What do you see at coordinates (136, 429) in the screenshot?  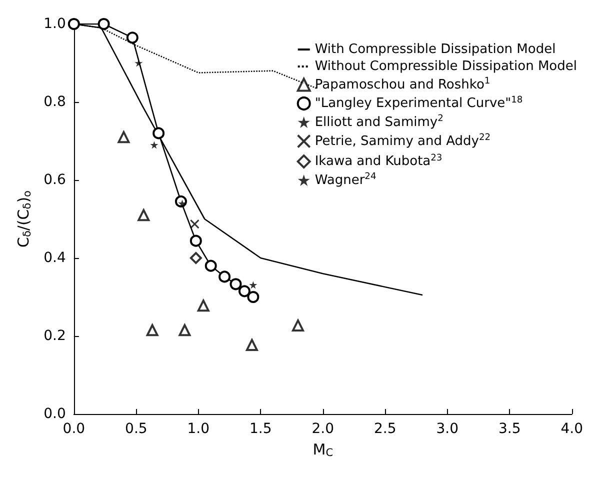 I see `x-tick-label: 0.5` at bounding box center [136, 429].